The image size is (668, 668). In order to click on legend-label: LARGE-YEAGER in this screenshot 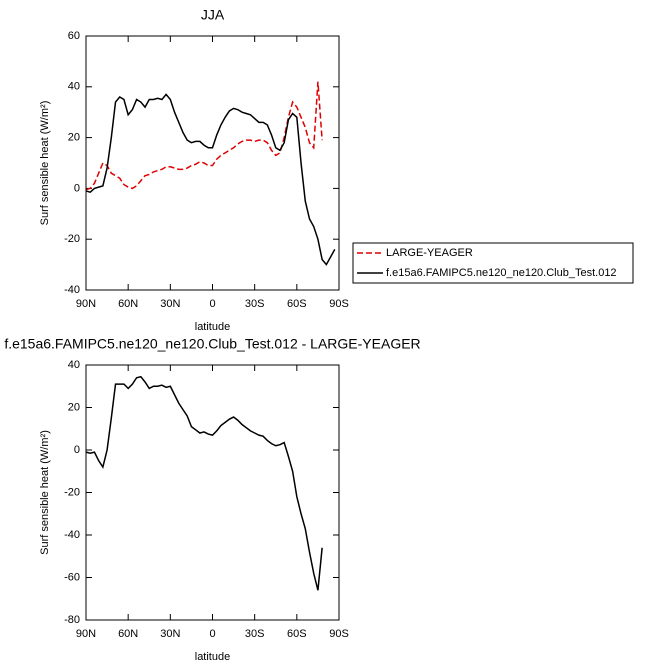, I will do `click(429, 253)`.